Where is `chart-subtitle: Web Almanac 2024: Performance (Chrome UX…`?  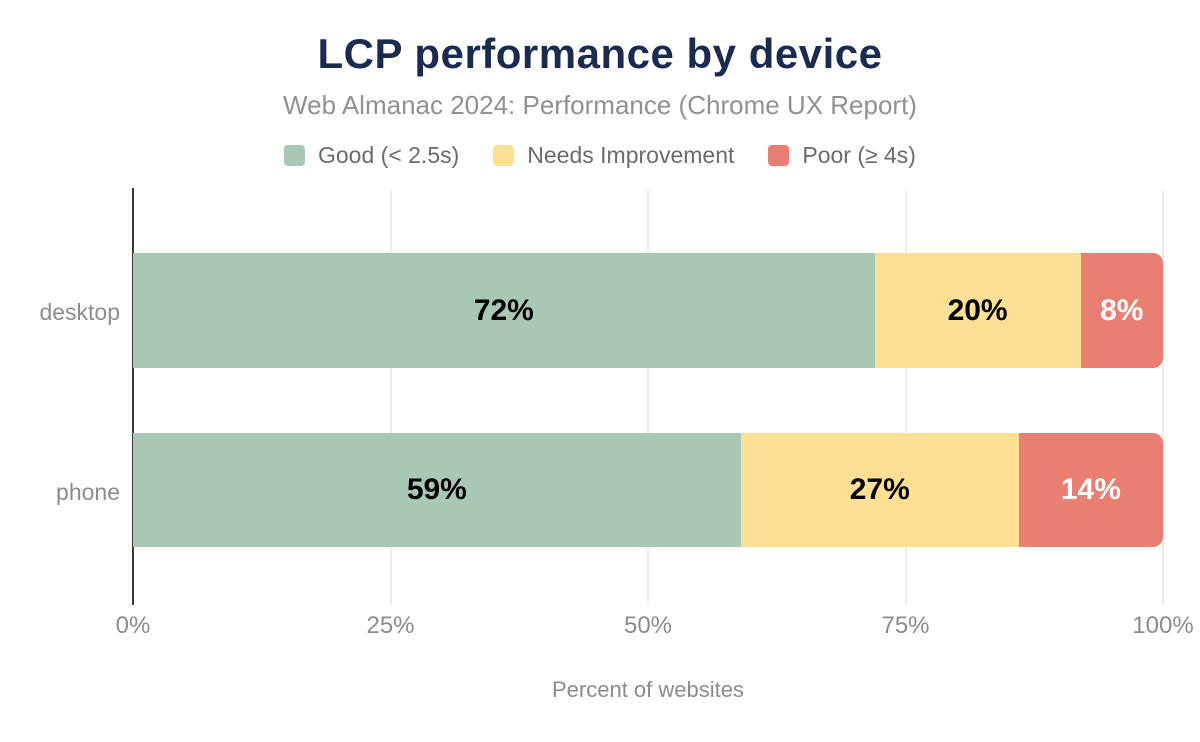 chart-subtitle: Web Almanac 2024: Performance (Chrome UX… is located at coordinates (600, 105).